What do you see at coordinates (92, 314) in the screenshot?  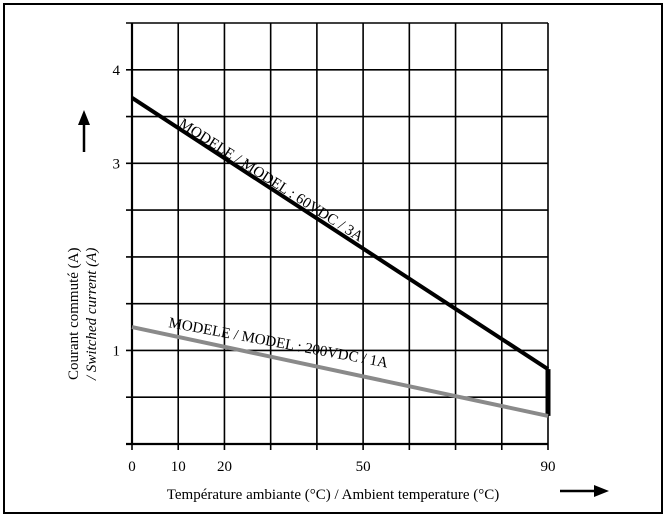 I see `y-axis-title-line2: / Switched current (A)` at bounding box center [92, 314].